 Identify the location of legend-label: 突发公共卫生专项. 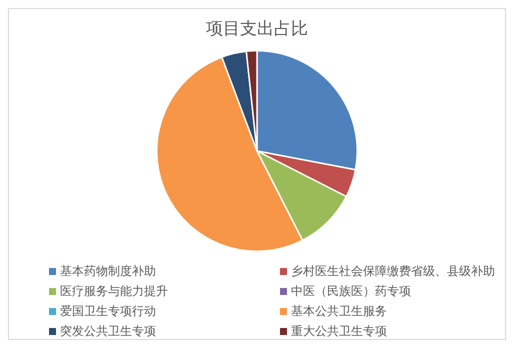
(108, 331).